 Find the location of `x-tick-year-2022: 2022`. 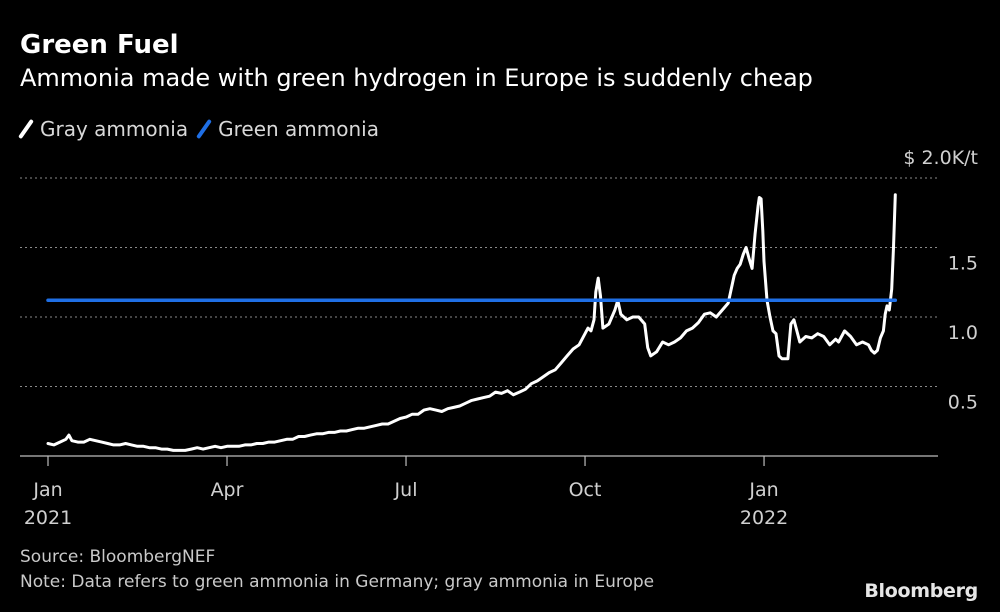

x-tick-year-2022: 2022 is located at coordinates (764, 518).